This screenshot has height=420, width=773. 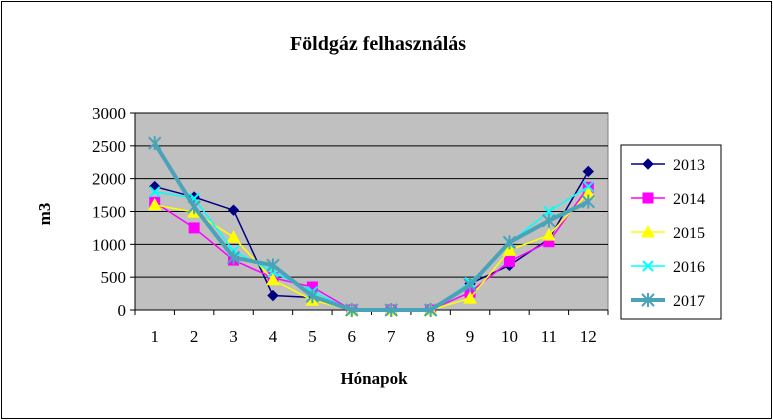 What do you see at coordinates (374, 378) in the screenshot?
I see `x-axis-label: Hónapok` at bounding box center [374, 378].